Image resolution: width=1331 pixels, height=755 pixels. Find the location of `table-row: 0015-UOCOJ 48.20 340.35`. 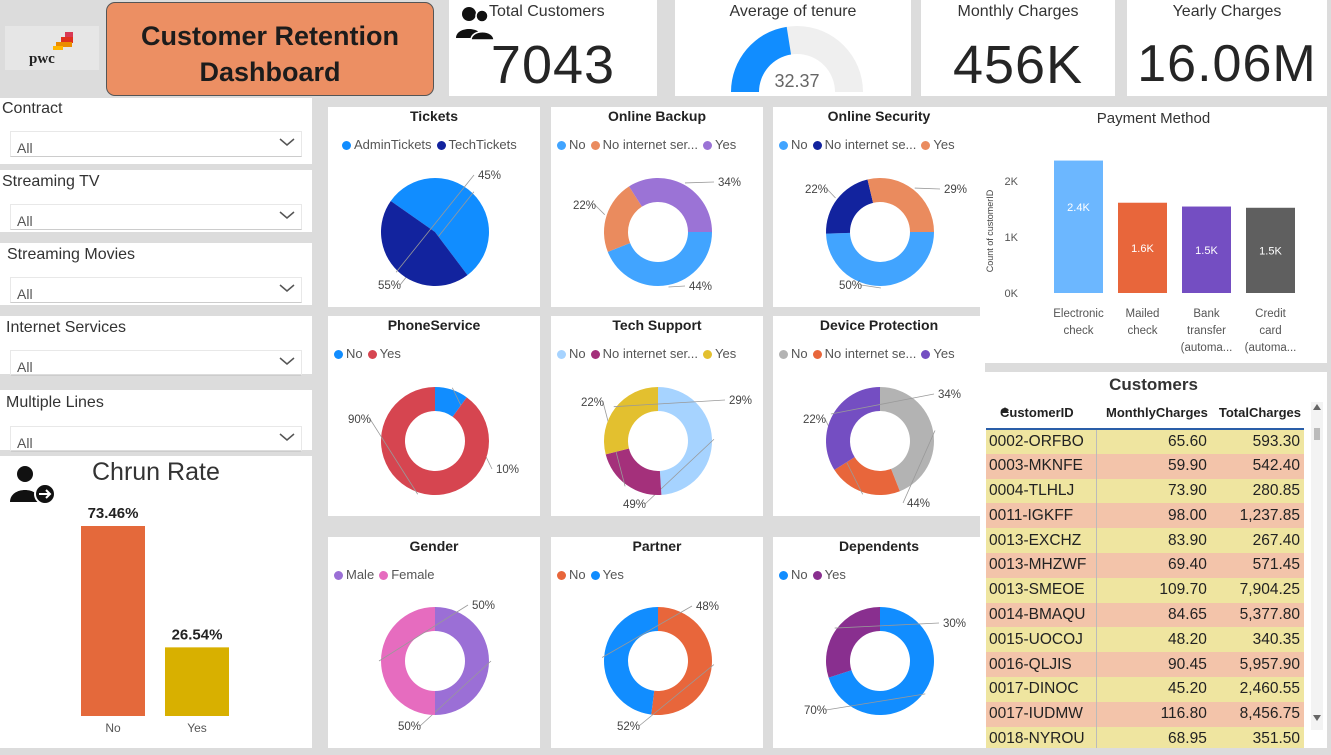

table-row: 0015-UOCOJ 48.20 340.35 is located at coordinates (1145, 640).